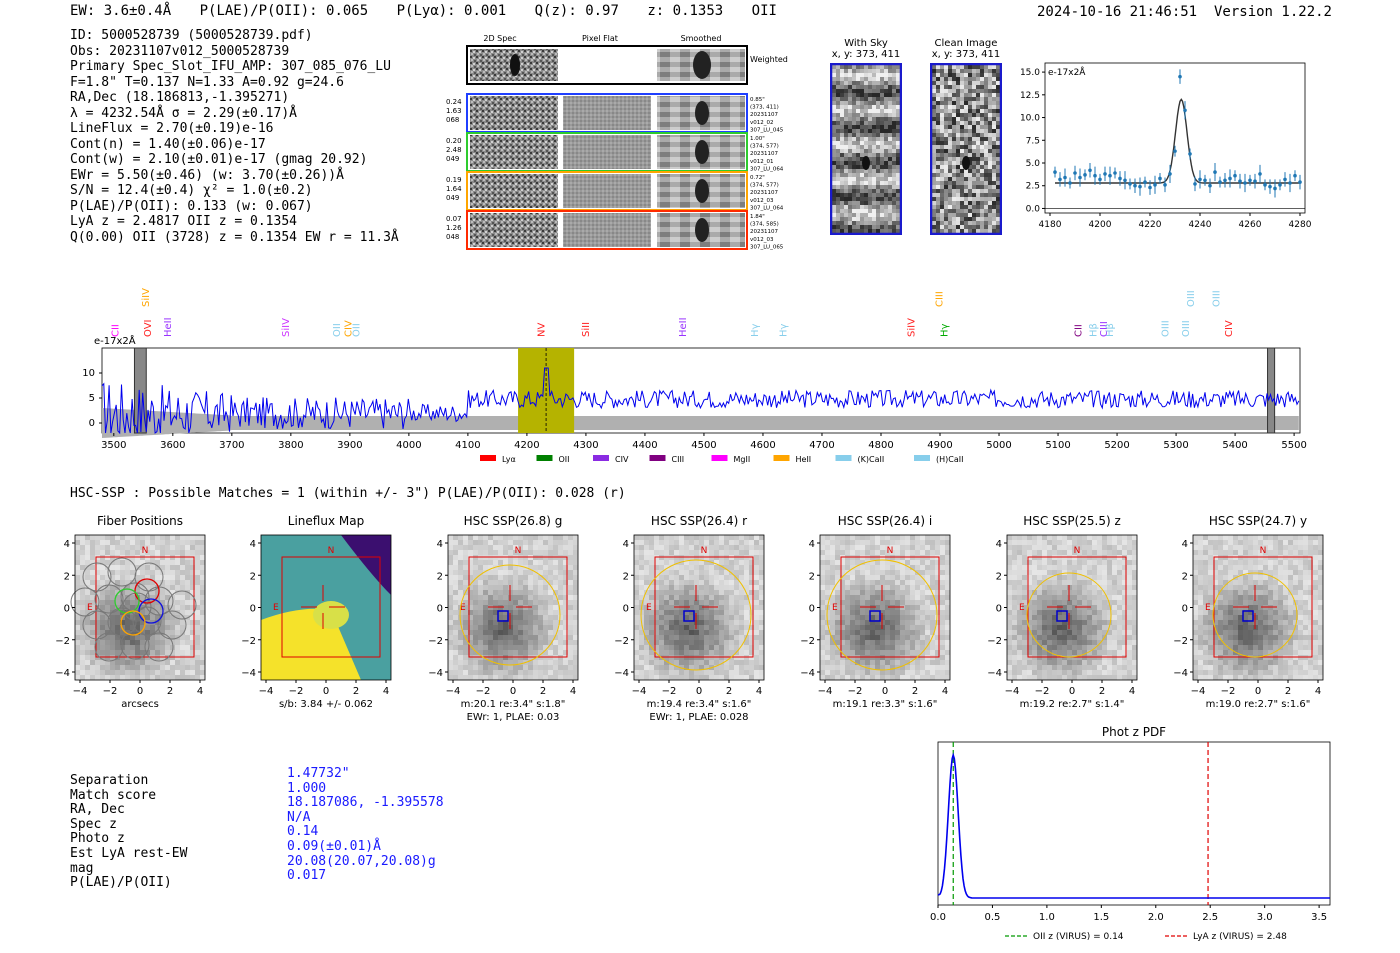  I want to click on lineflux-blob, so click(331, 615).